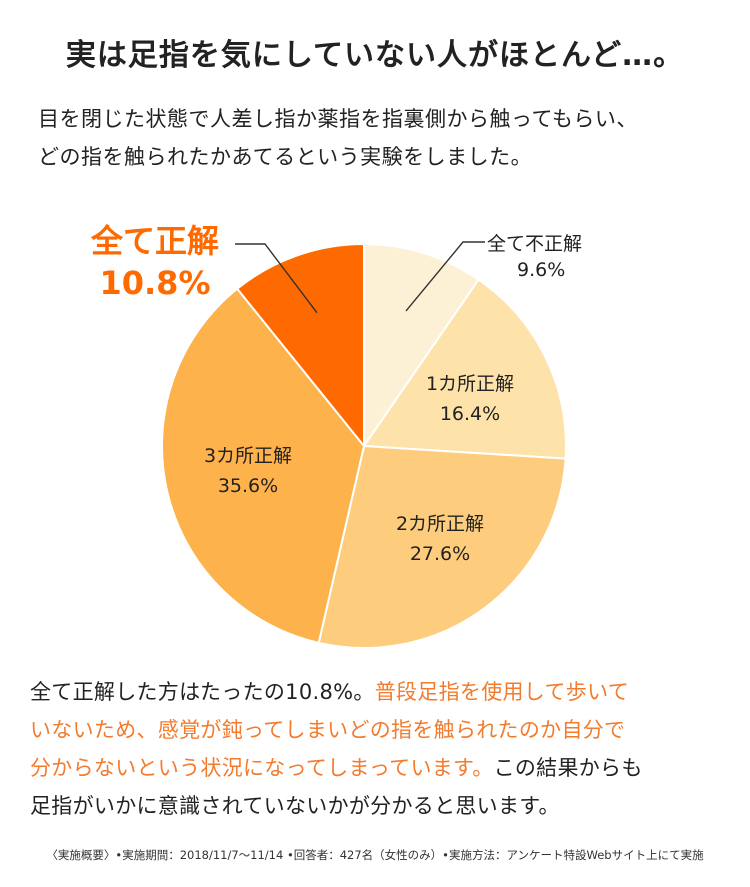 The height and width of the screenshot is (887, 750). I want to click on conclusion-line-3-normal: この結果からも, so click(568, 768).